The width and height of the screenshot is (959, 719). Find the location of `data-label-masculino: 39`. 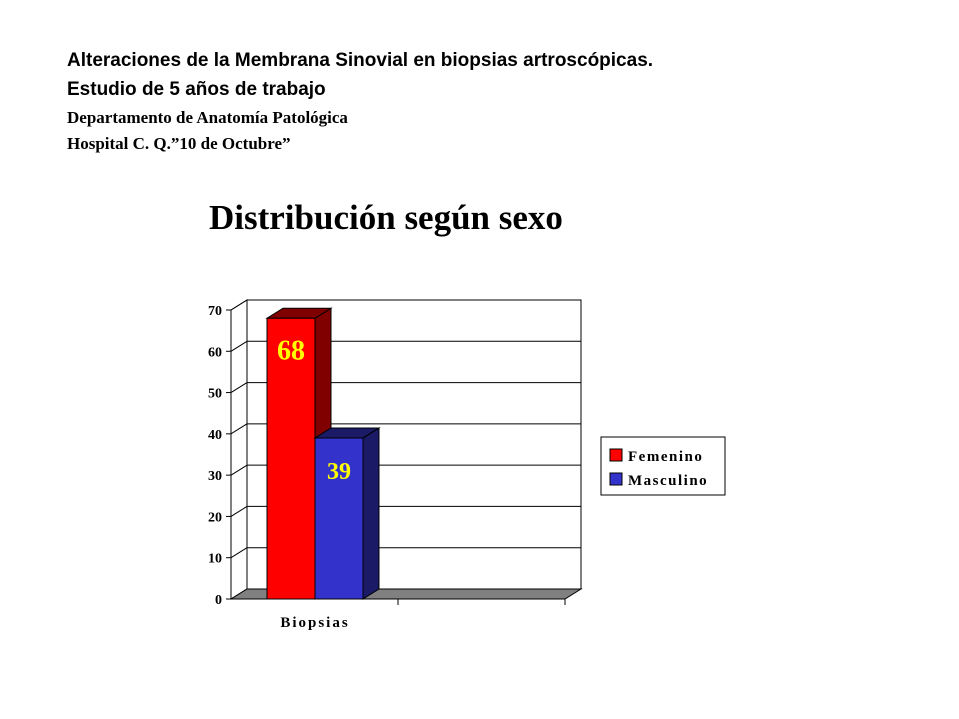

data-label-masculino: 39 is located at coordinates (339, 472).